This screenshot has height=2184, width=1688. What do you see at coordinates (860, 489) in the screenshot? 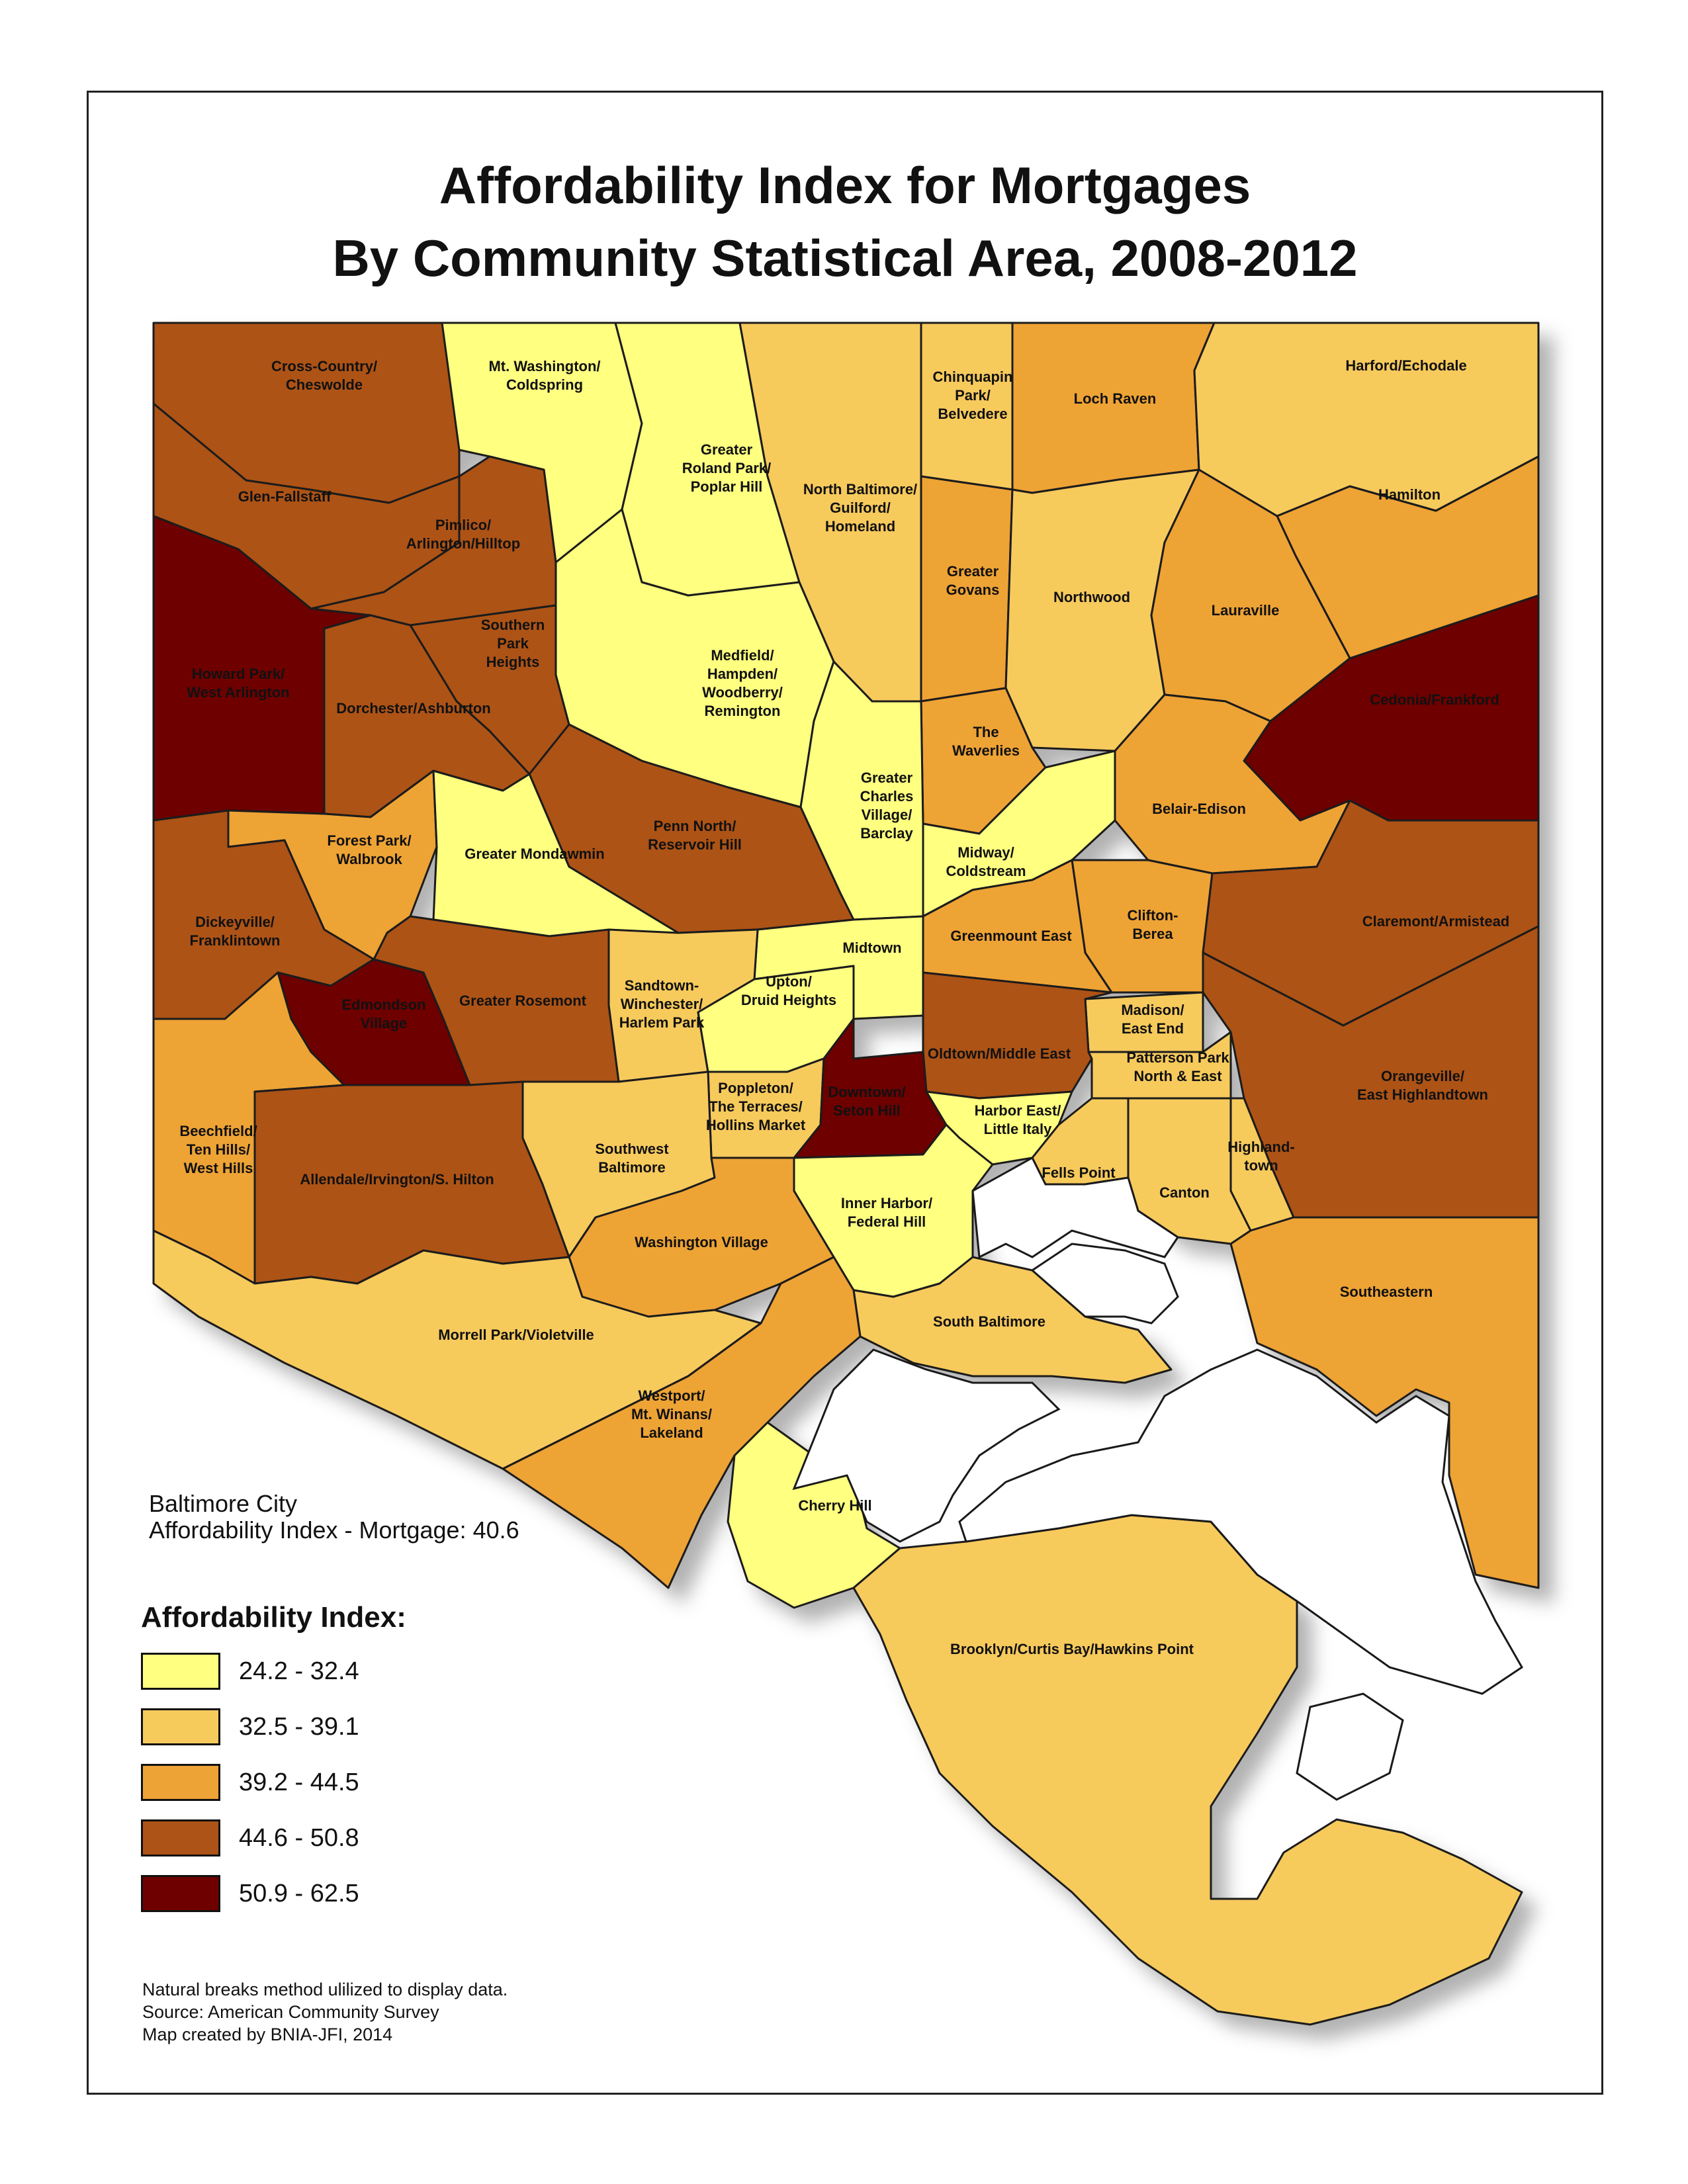
I see `region-label-line: North Baltimore/` at bounding box center [860, 489].